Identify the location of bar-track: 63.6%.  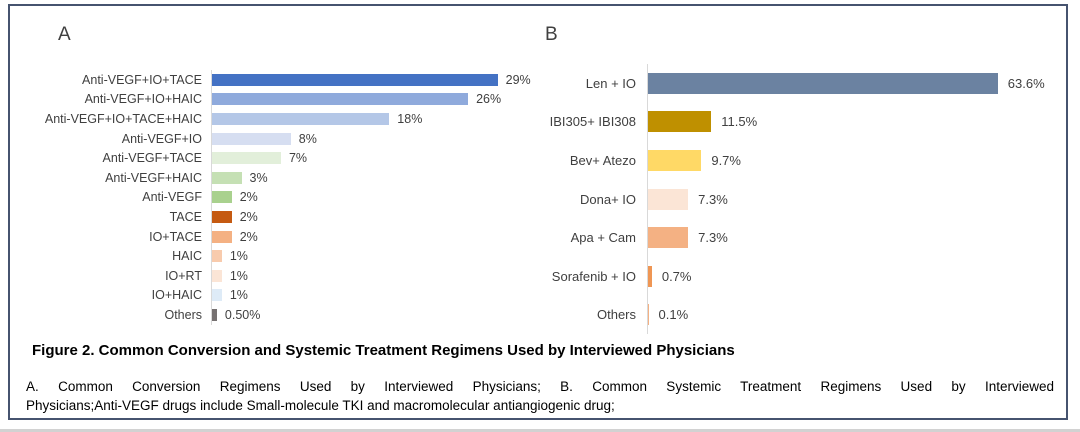
(854, 83).